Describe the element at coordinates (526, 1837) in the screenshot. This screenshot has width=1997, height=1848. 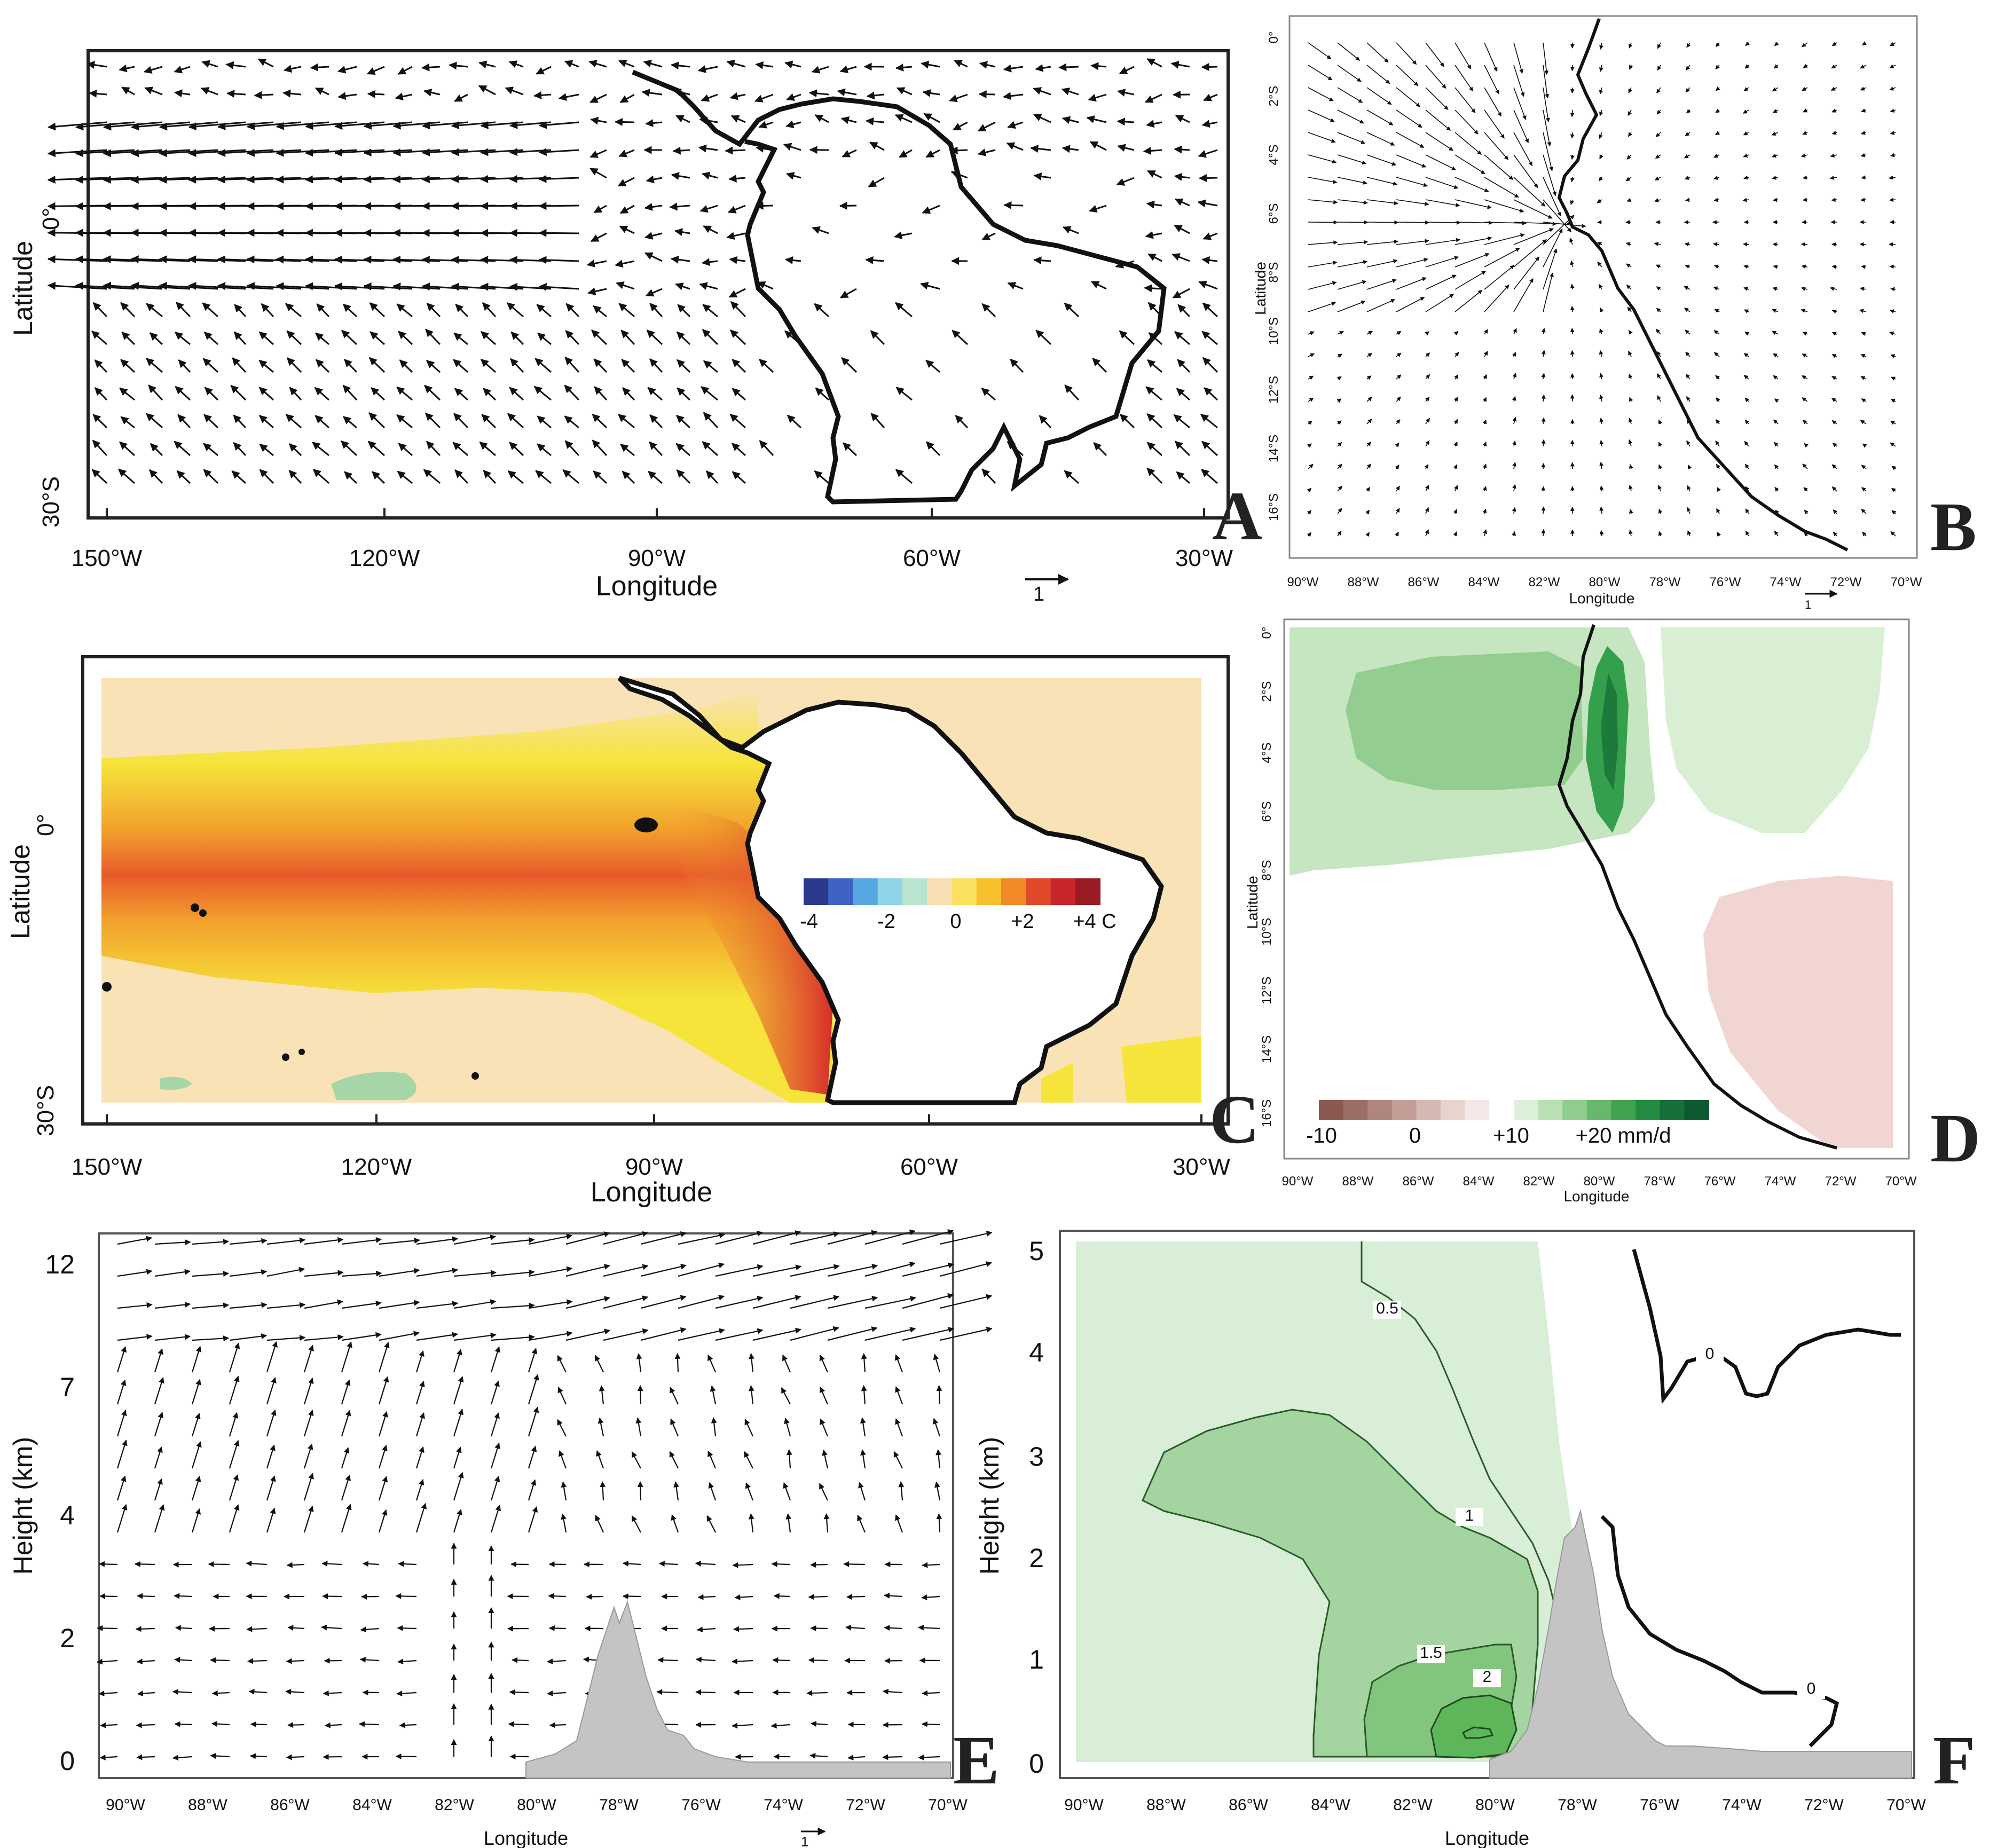
I see `panel-e-x-label: Longitude` at that location.